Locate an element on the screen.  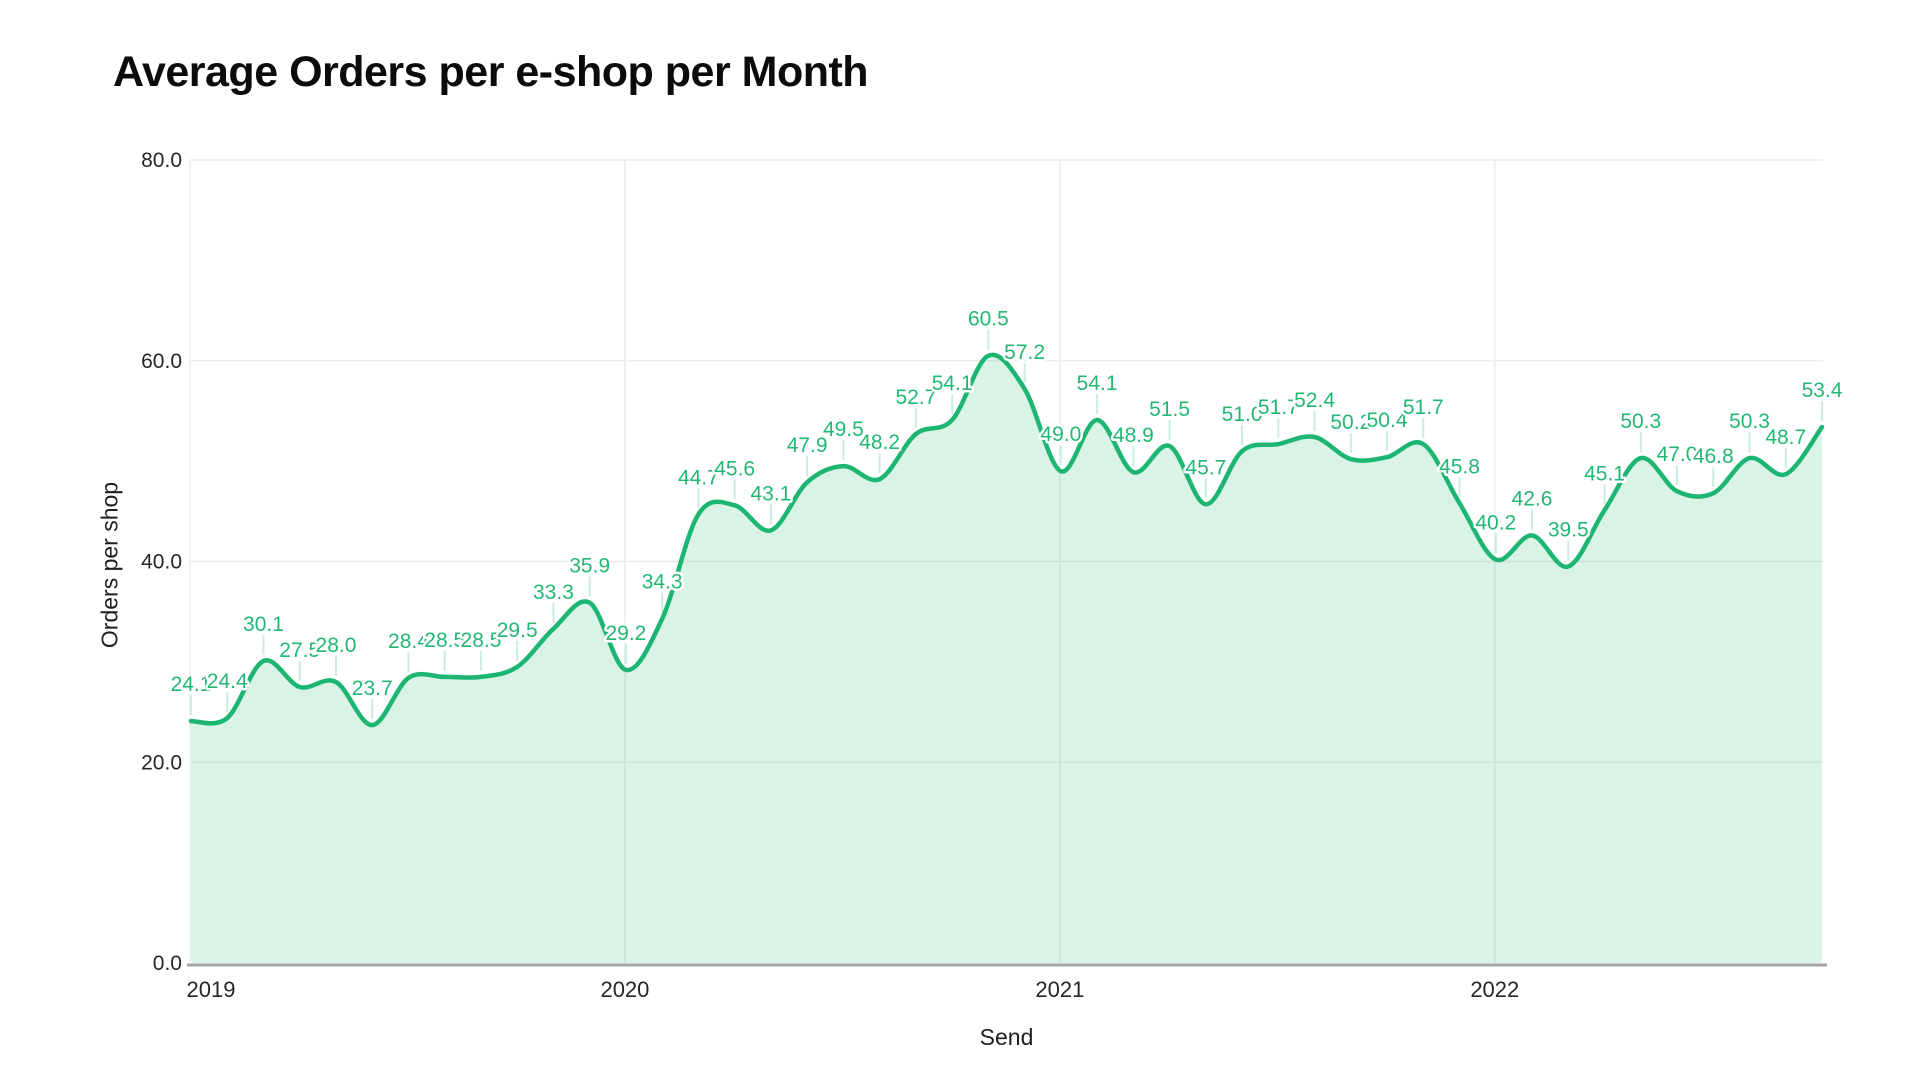
data-label: 43.1 is located at coordinates (770, 493).